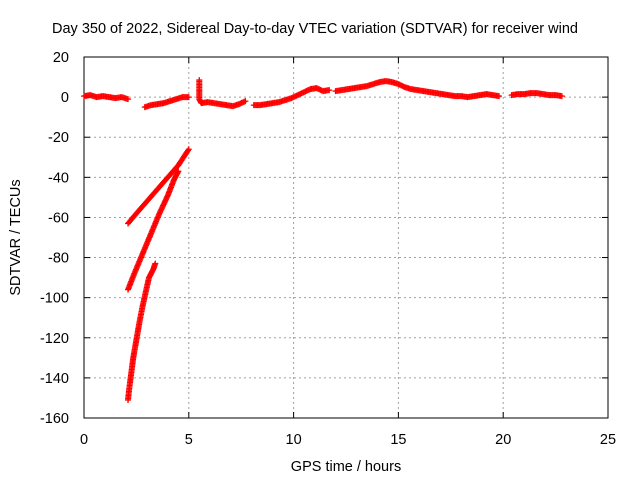 The height and width of the screenshot is (480, 640). I want to click on x-tick-label: 10, so click(294, 440).